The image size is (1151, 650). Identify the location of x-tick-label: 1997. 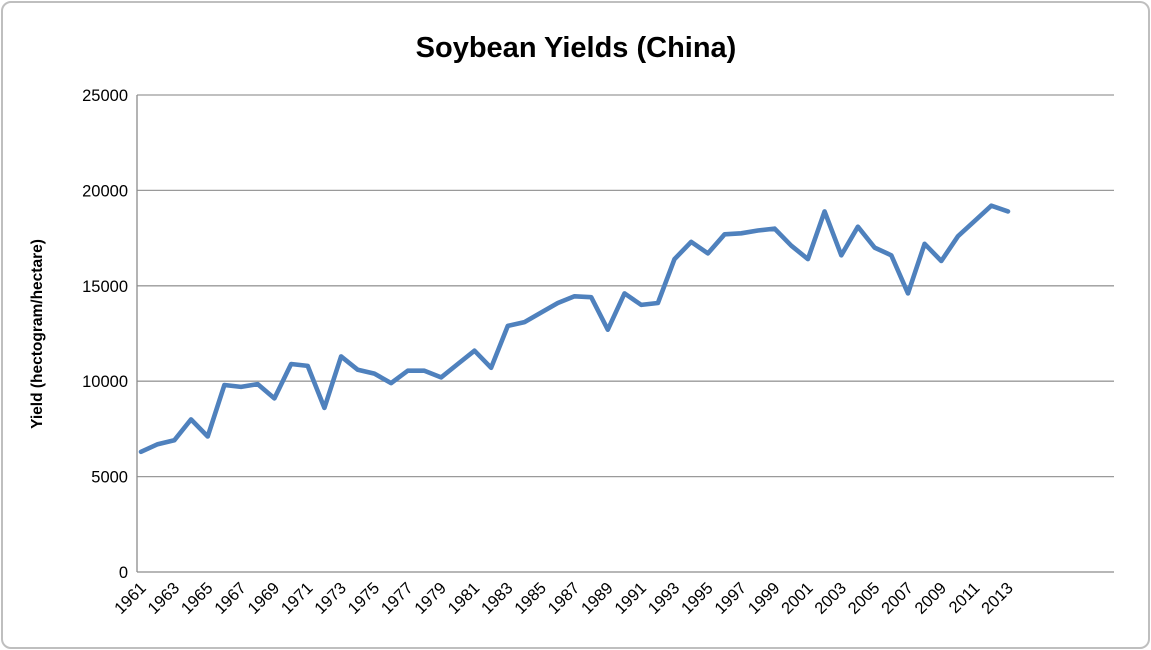
(730, 598).